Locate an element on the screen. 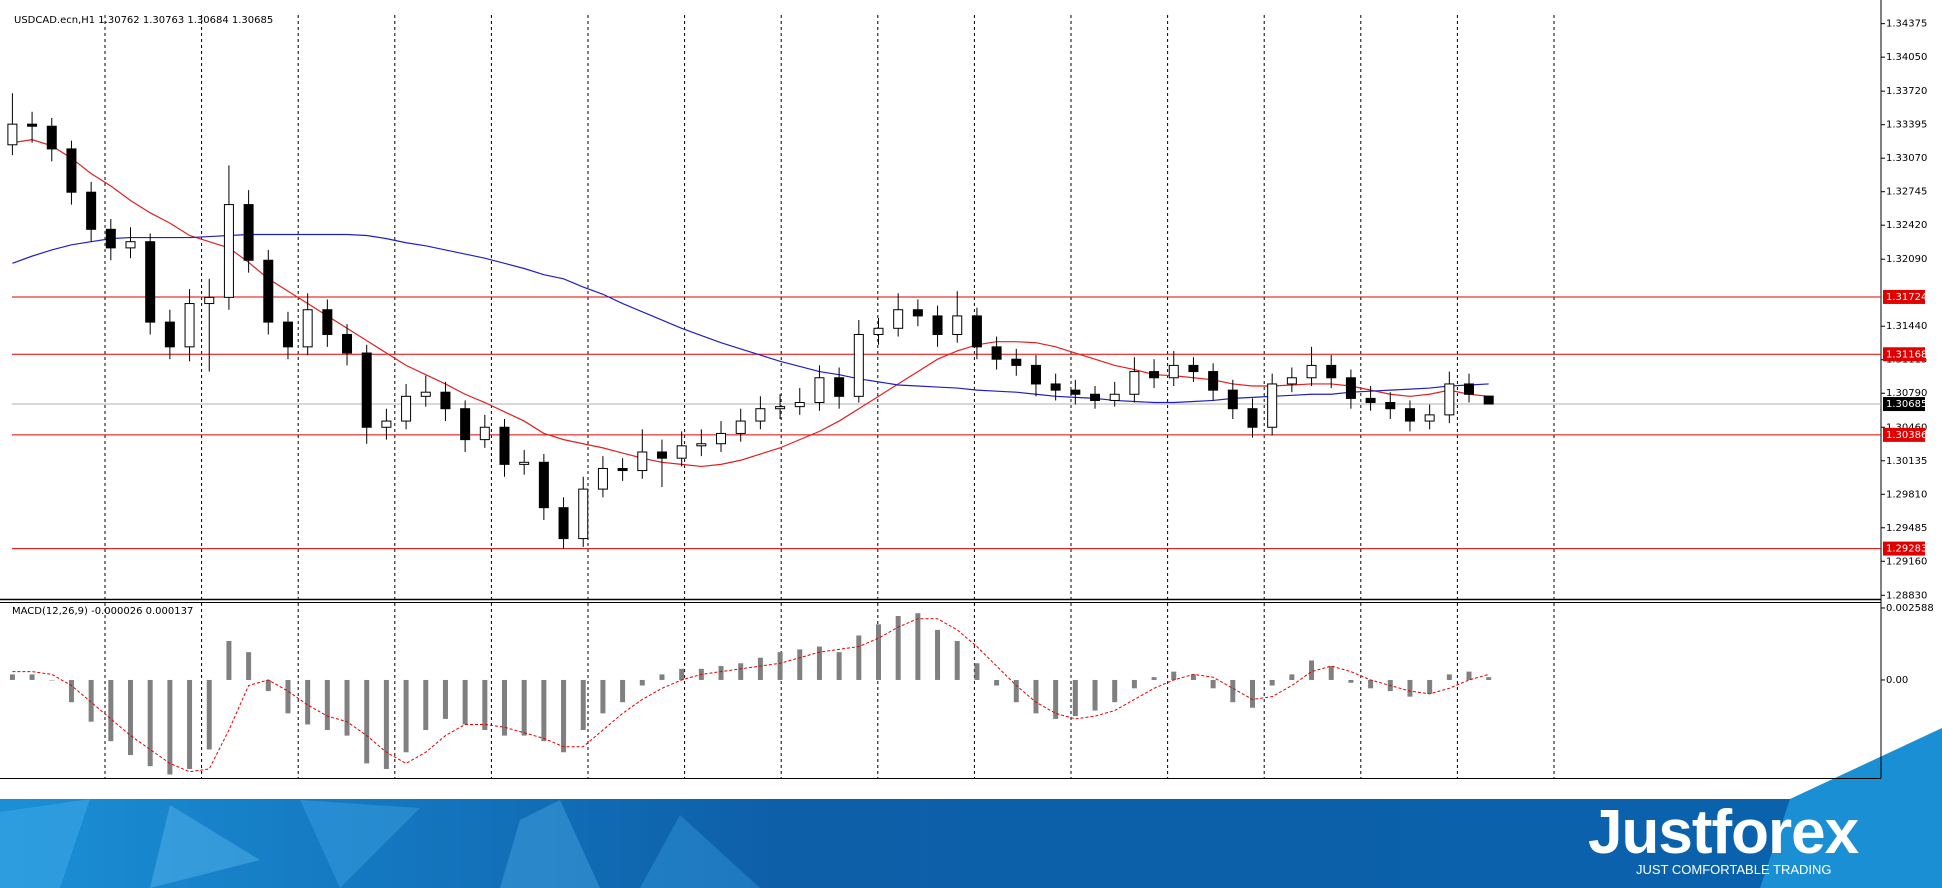 Image resolution: width=1942 pixels, height=888 pixels. y-tick-label: 1.29485 is located at coordinates (1906, 528).